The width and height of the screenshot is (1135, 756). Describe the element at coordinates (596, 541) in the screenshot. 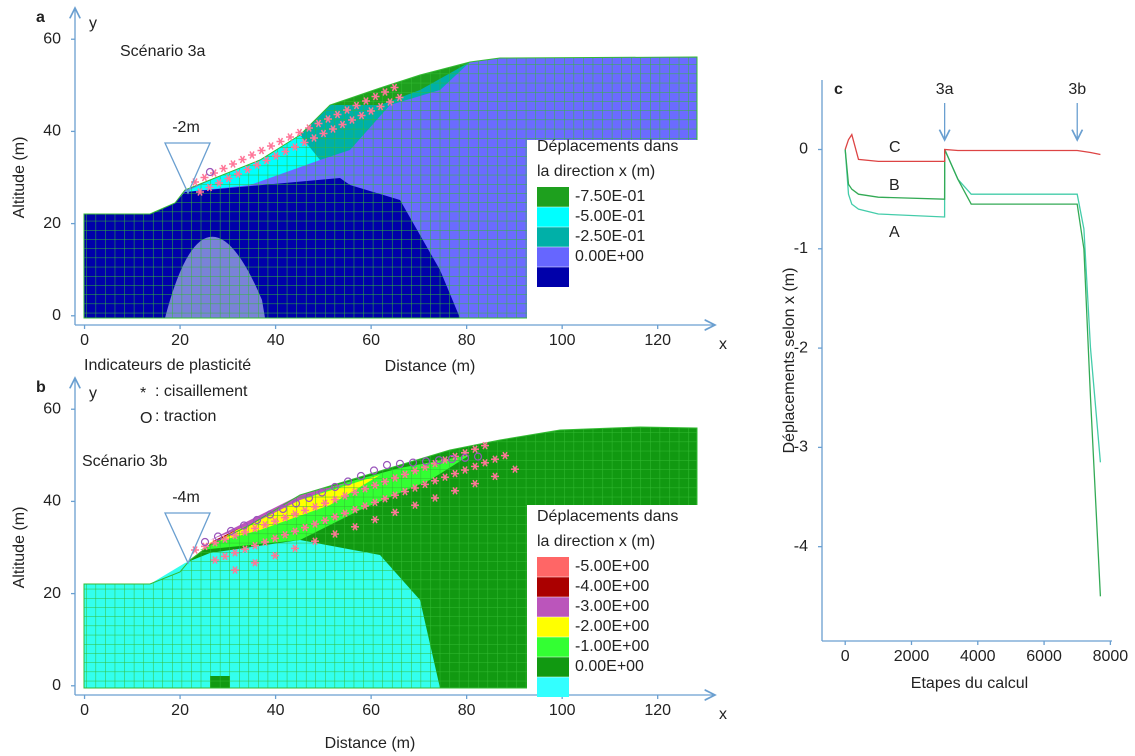

I see `legend-title: la direction x (m)` at that location.